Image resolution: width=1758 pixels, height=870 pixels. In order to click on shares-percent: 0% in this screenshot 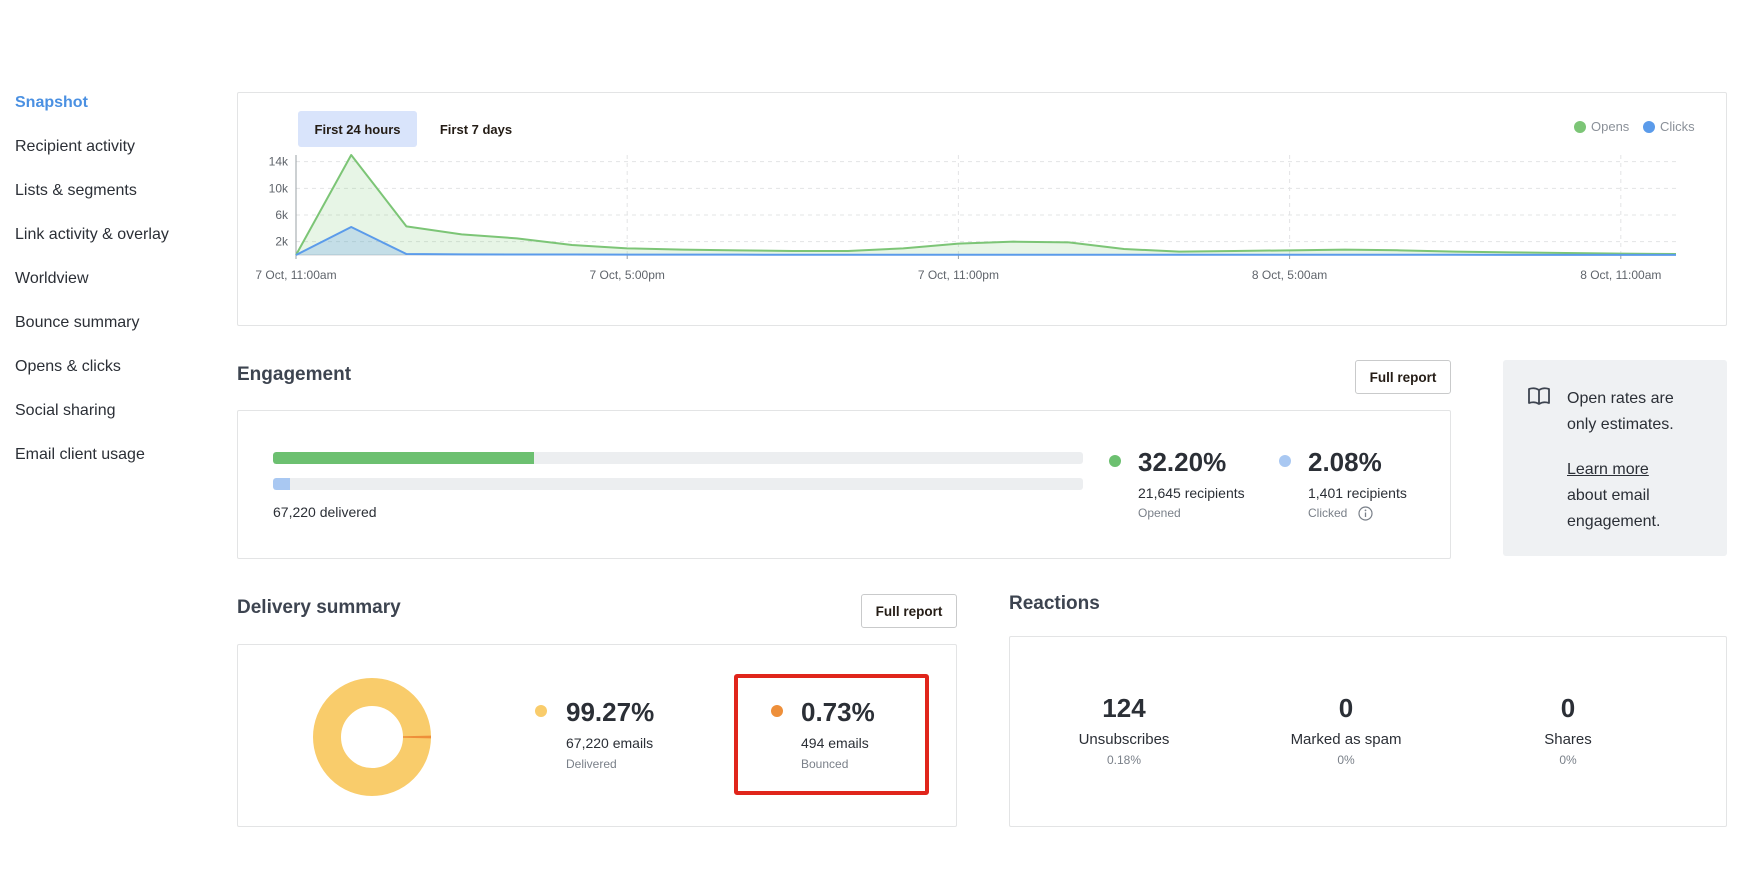, I will do `click(1568, 760)`.